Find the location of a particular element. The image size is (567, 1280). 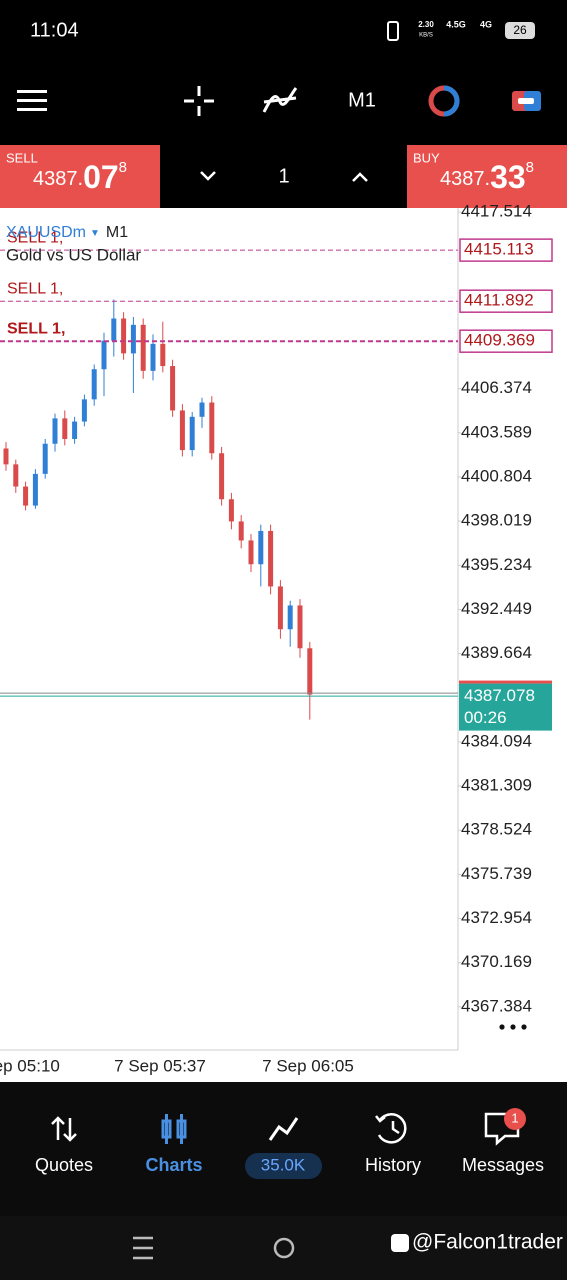

bottom-nav is located at coordinates (283, 1149).